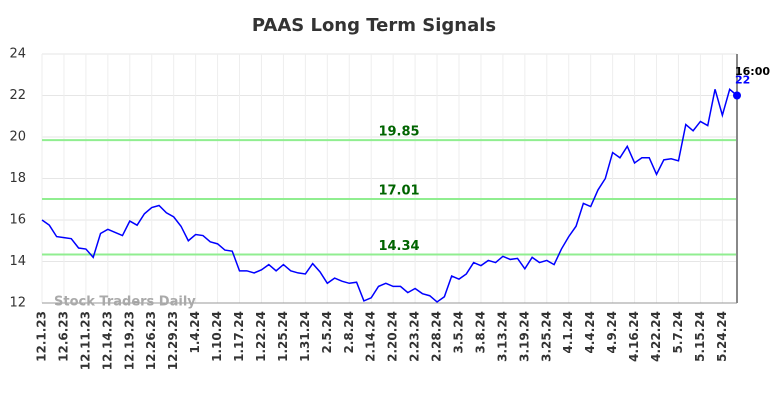 Image resolution: width=784 pixels, height=398 pixels. Describe the element at coordinates (700, 336) in the screenshot. I see `x-tick-label: 5.15.24` at that location.